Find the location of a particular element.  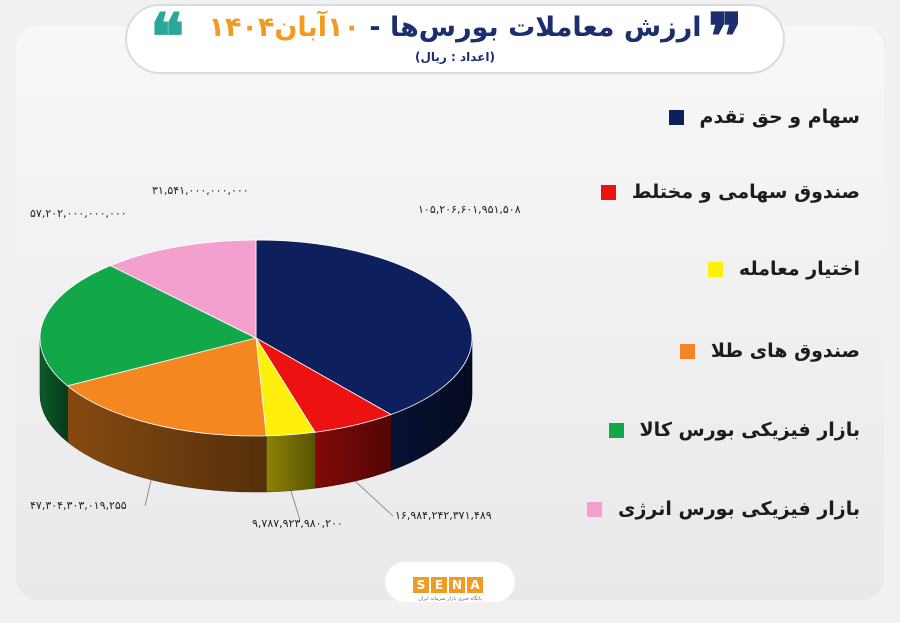

logo-letter: N is located at coordinates (457, 585).